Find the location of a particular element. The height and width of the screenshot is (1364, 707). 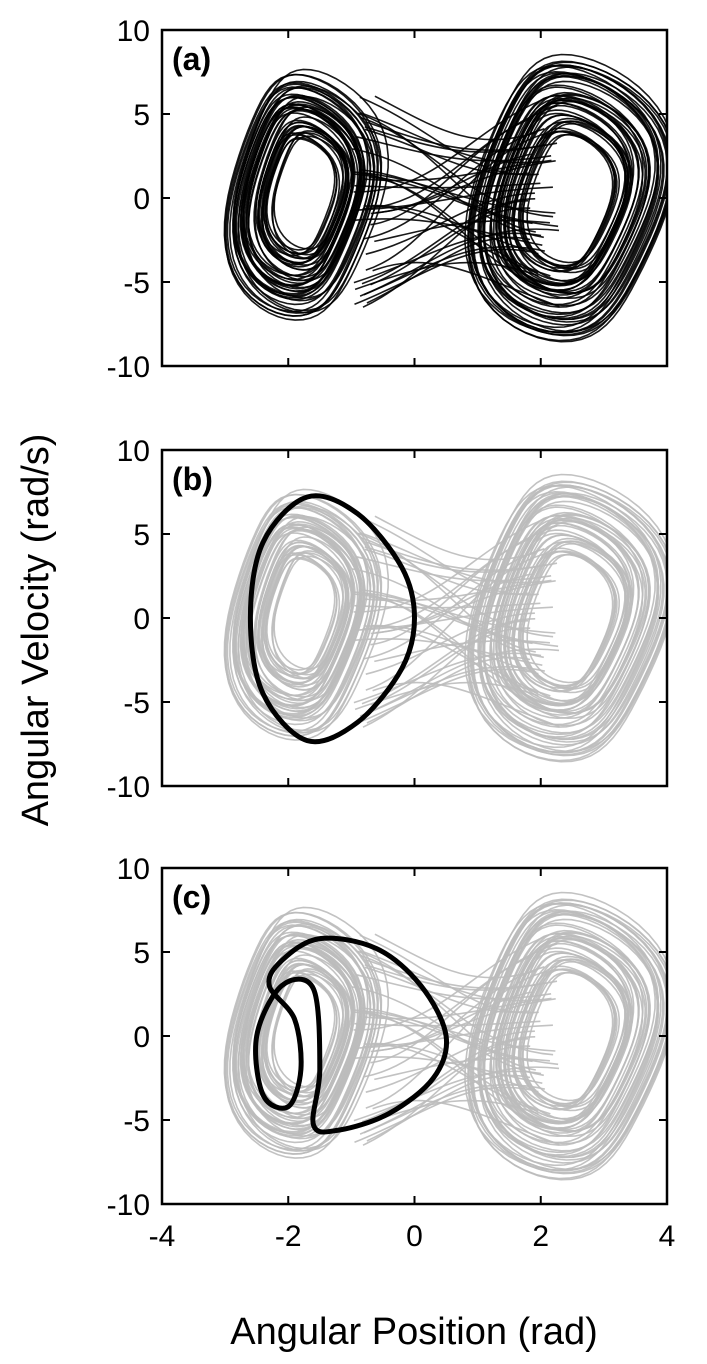

period-2-orbit is located at coordinates (351, 1035).